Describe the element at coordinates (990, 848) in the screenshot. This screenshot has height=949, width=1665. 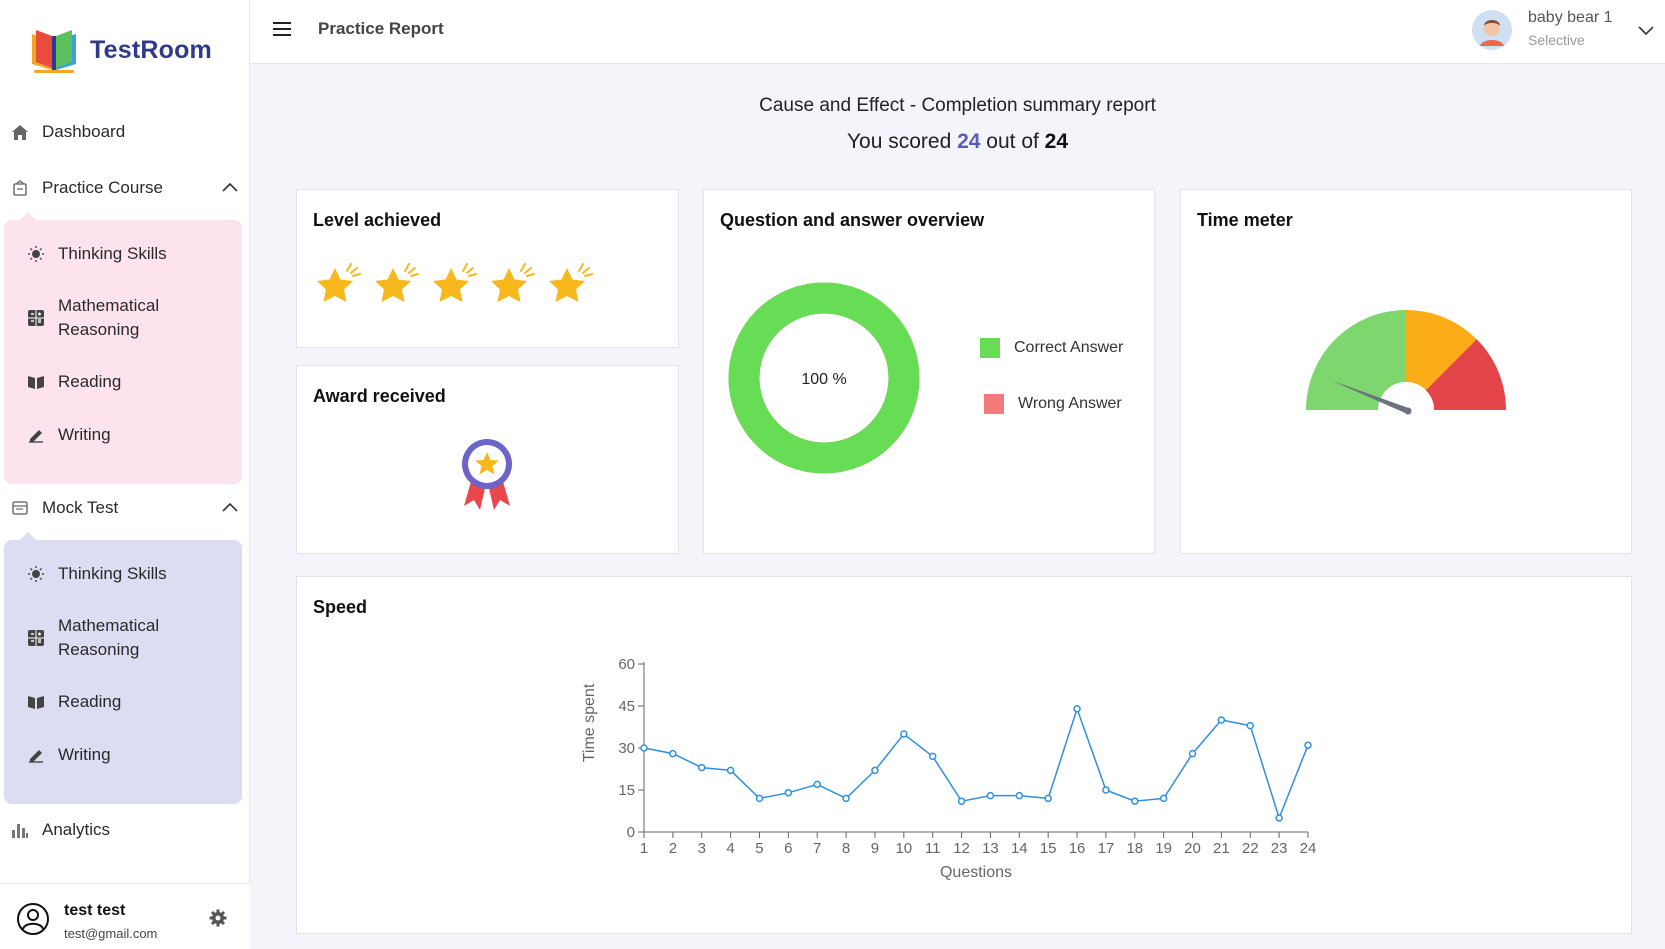
I see `x-tick-label: 13` at that location.